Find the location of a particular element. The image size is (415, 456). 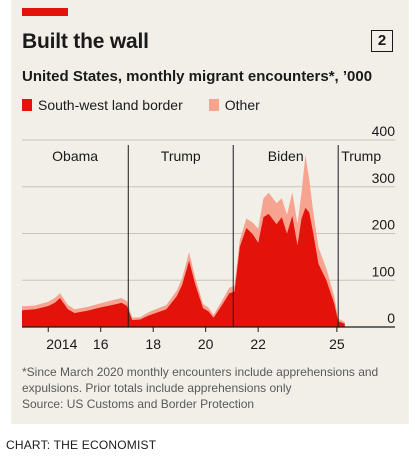

source-note: Source: US Customs and Border Protection is located at coordinates (138, 404).